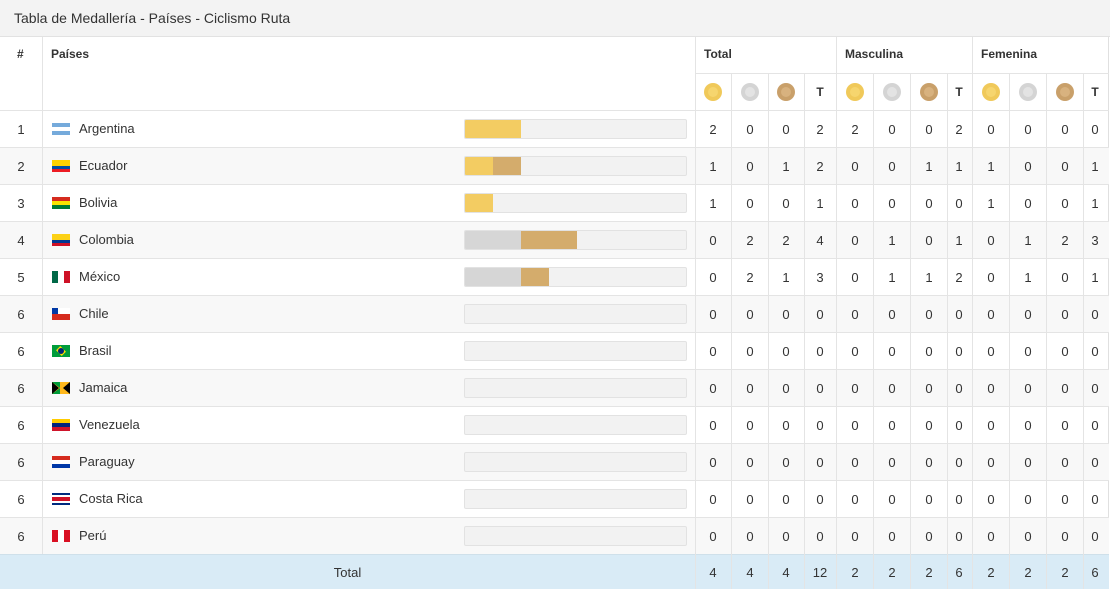  I want to click on table-row: 6 Venezuela 0 0 0 0 0 0 0 0 0 0 0 0, so click(554, 424).